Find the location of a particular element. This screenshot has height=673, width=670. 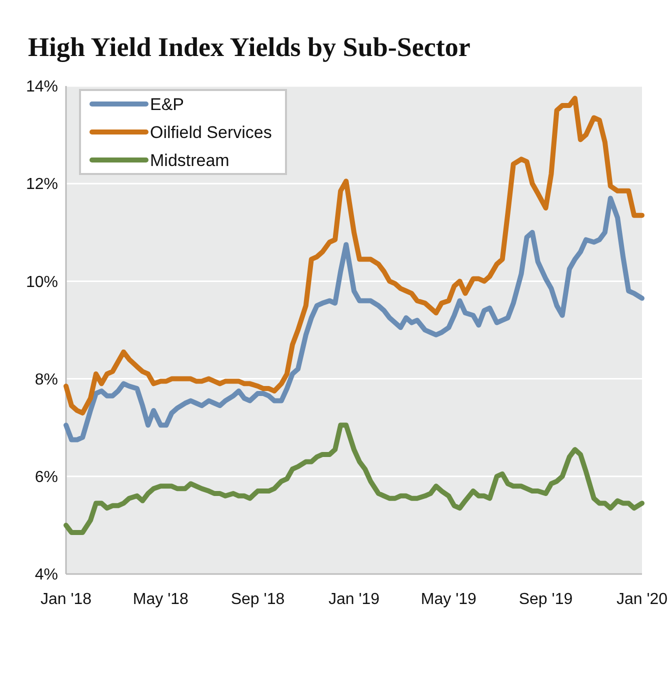

legend-label: E&P is located at coordinates (167, 104).